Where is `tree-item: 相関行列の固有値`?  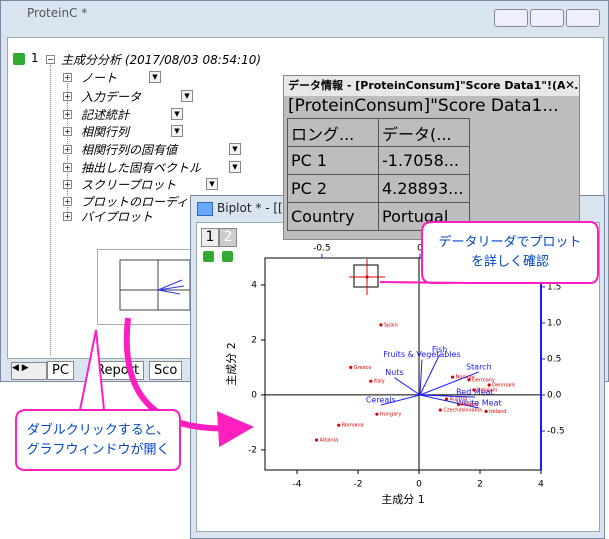 tree-item: 相関行列の固有値 is located at coordinates (129, 150).